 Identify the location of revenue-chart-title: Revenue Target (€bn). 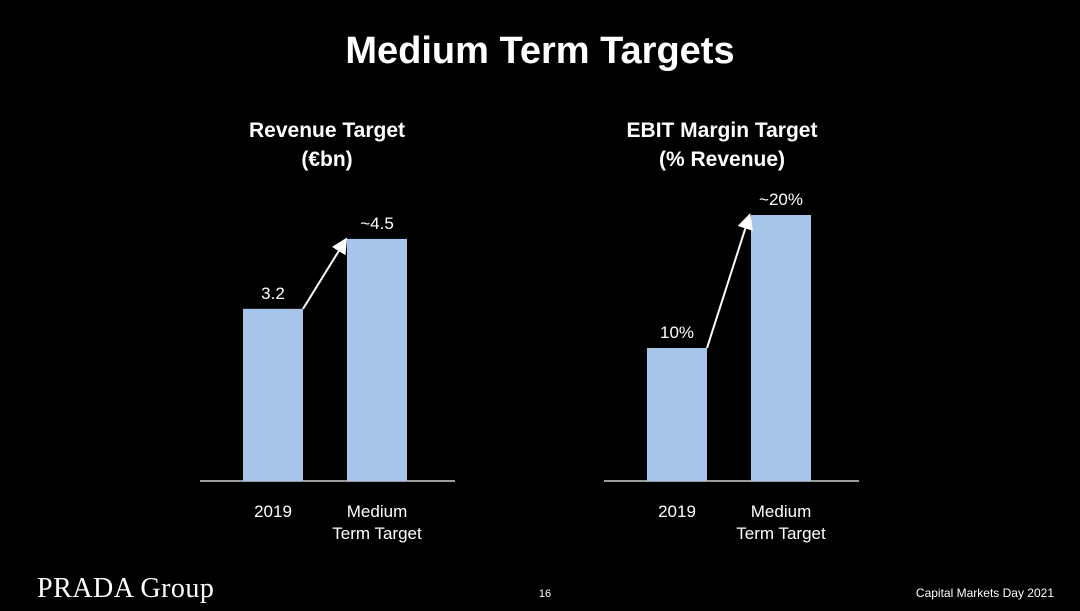
(327, 145).